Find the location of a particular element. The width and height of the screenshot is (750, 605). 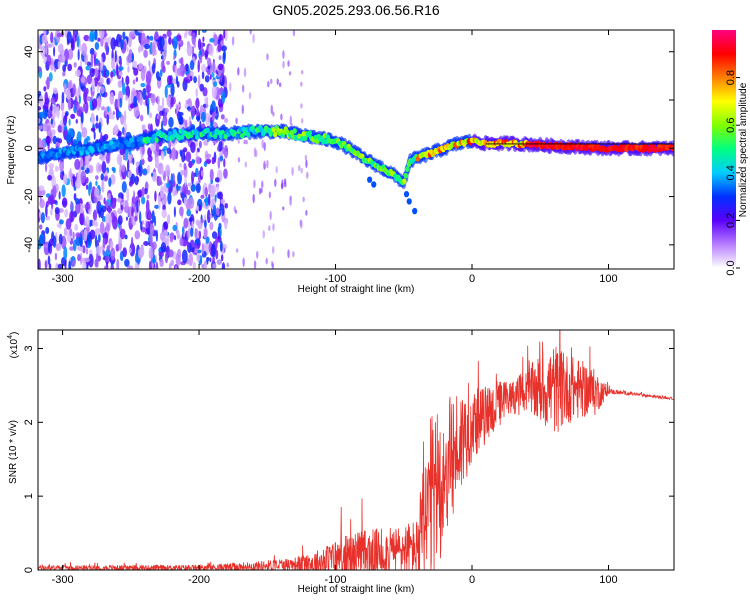

colorbar-tick-label: 0.2 is located at coordinates (731, 220).